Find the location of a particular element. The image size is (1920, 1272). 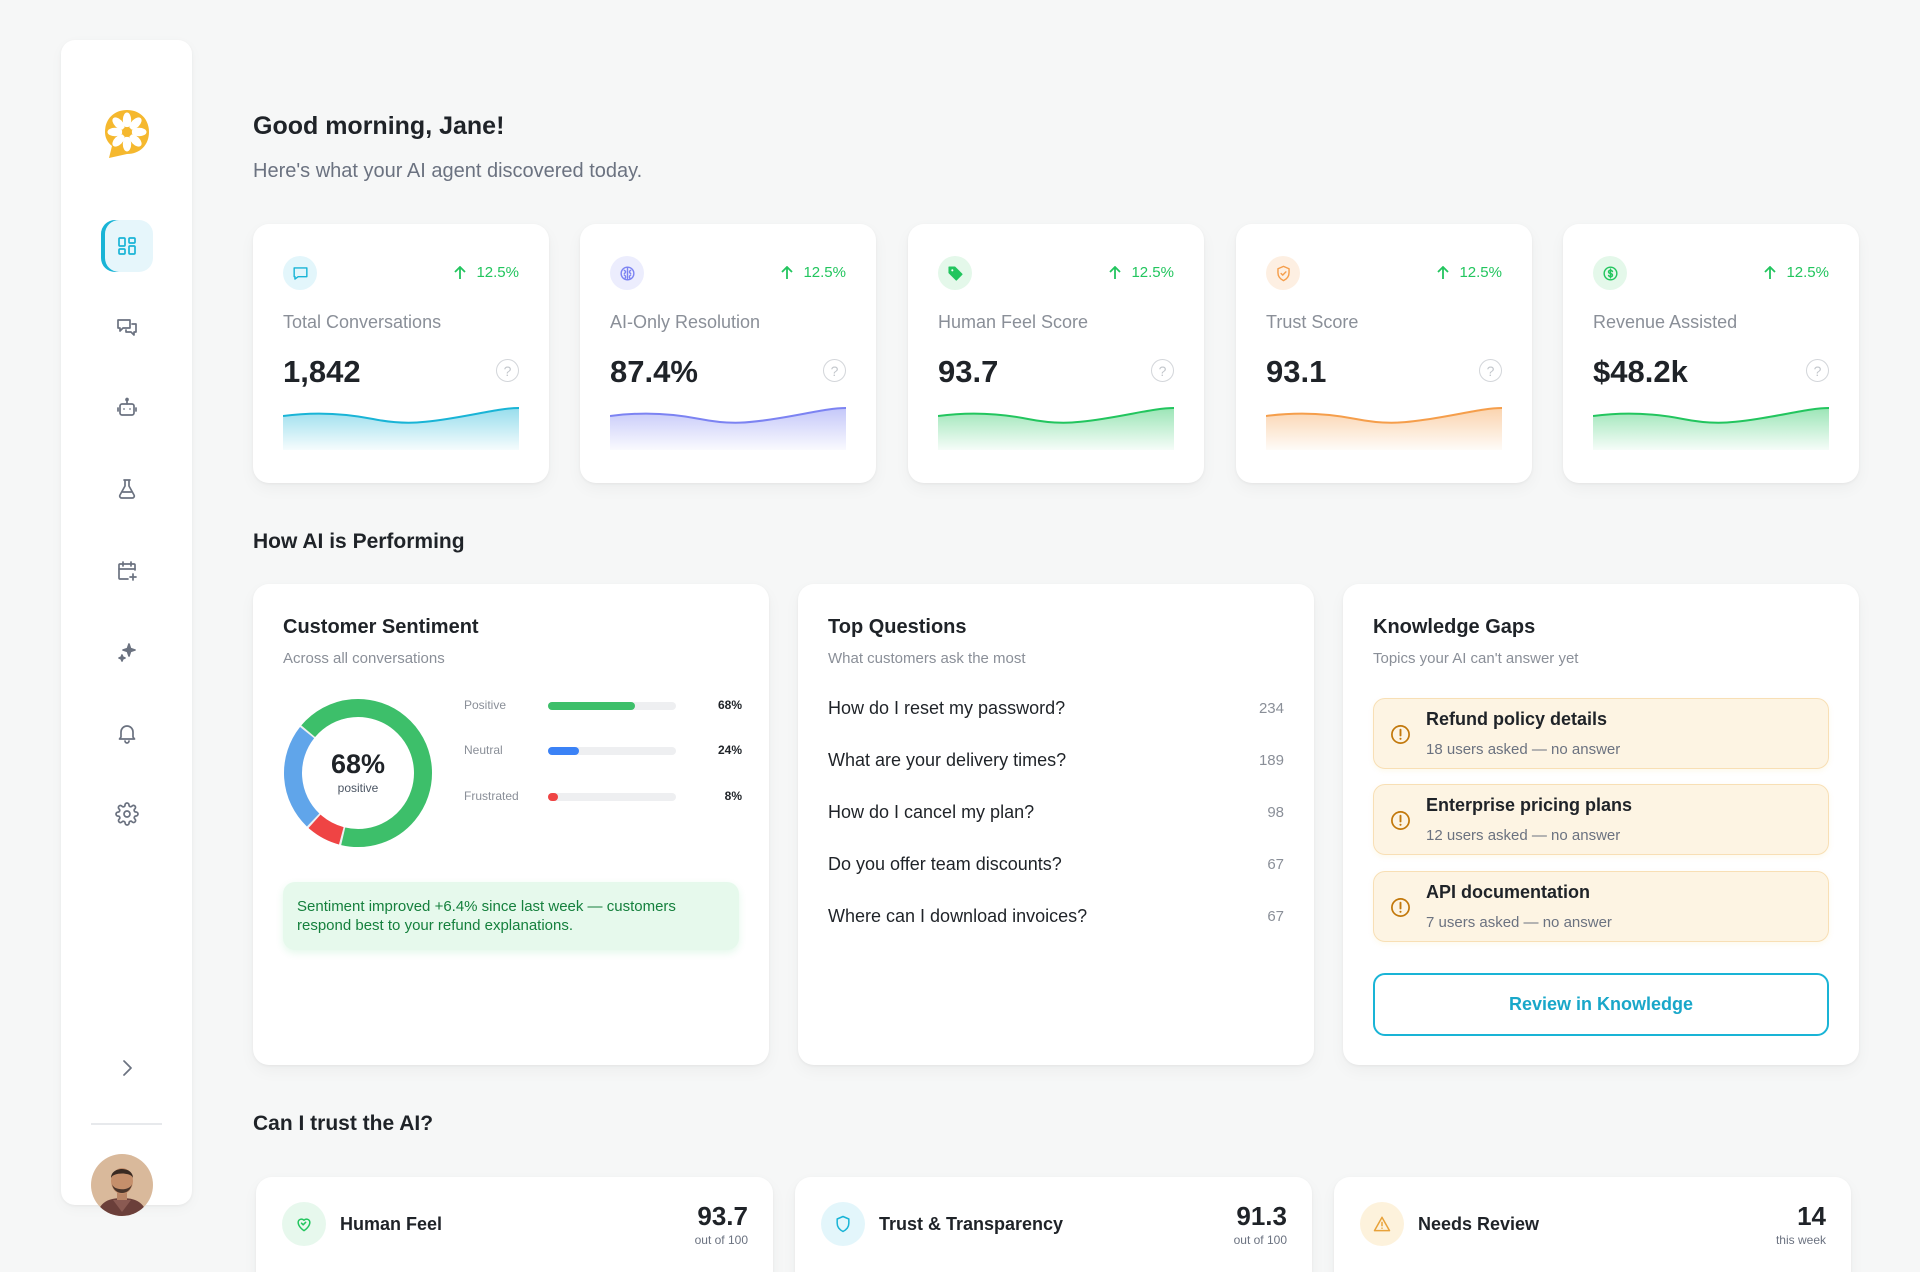

question-item: Do you offer team discounts? 67 is located at coordinates (1056, 865).